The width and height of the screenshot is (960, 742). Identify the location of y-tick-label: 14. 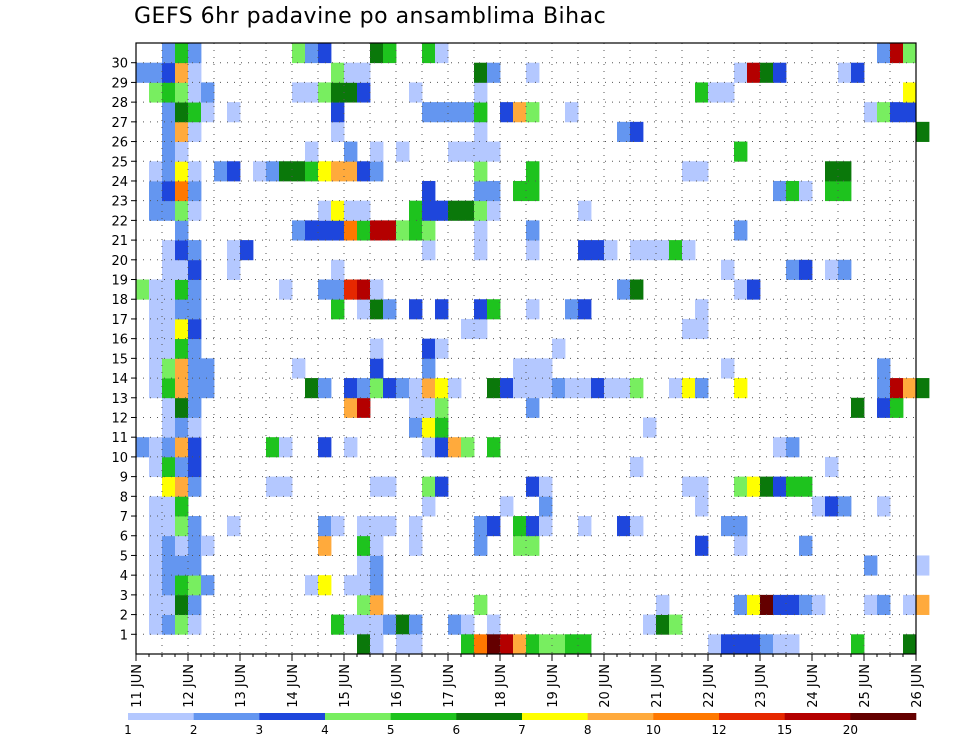
(119, 379).